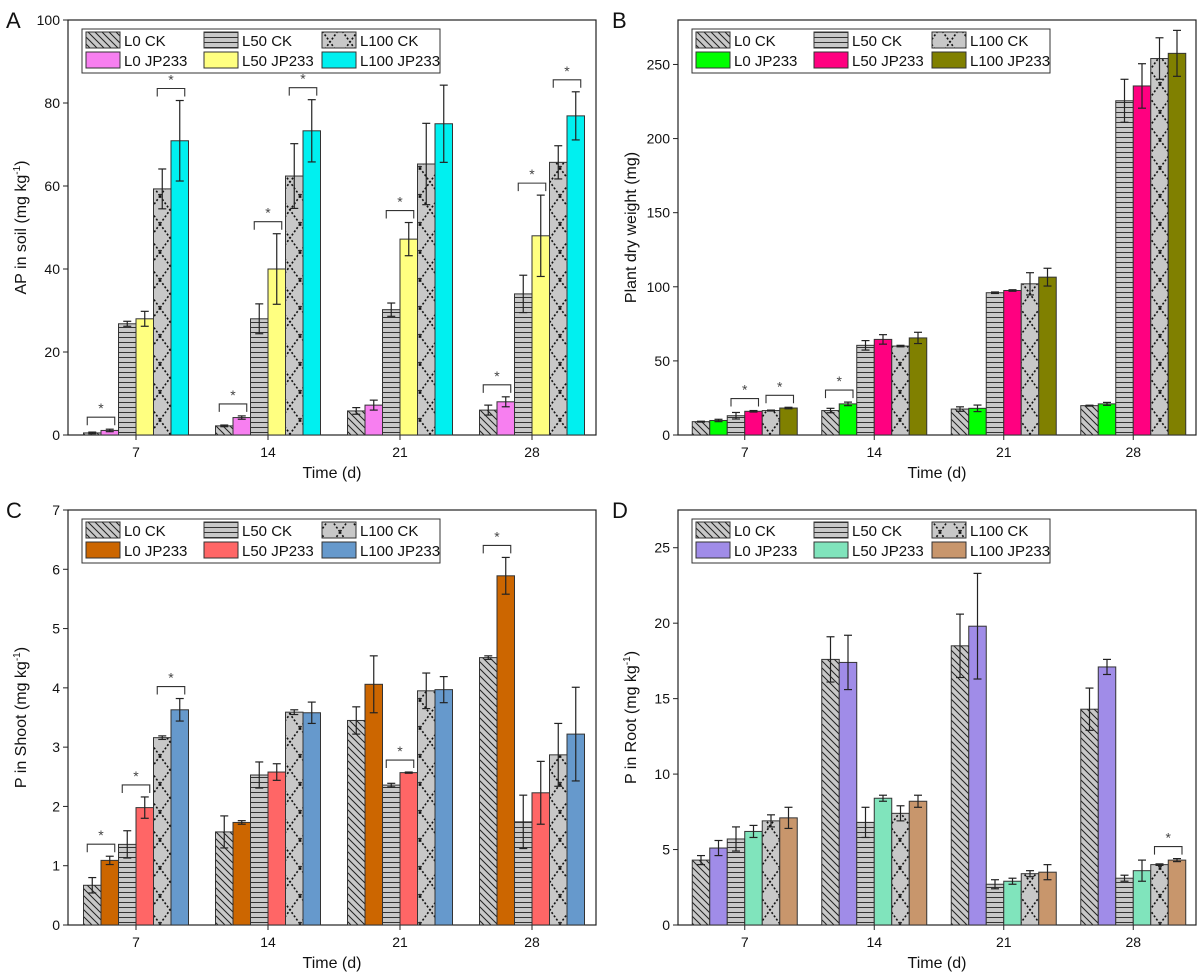  What do you see at coordinates (400, 61) in the screenshot?
I see `legend-label: L100 JP233` at bounding box center [400, 61].